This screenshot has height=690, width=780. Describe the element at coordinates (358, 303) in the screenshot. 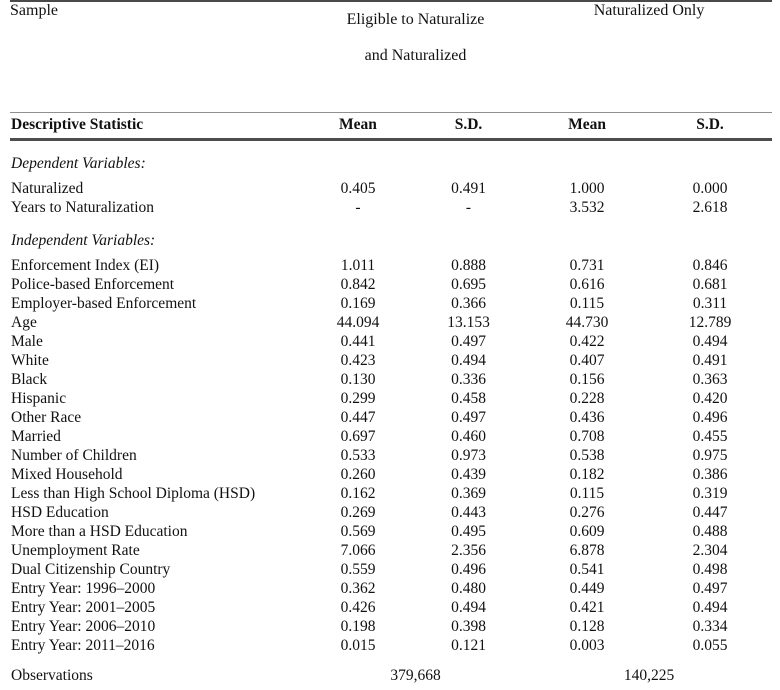

I see `cell-value: 0.169` at that location.